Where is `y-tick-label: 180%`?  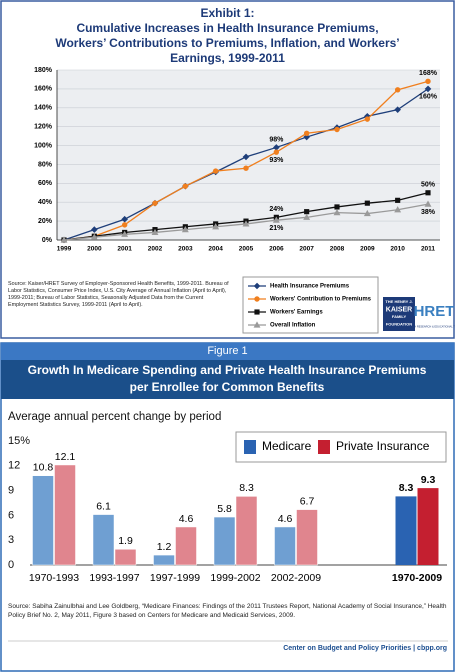 y-tick-label: 180% is located at coordinates (43, 70).